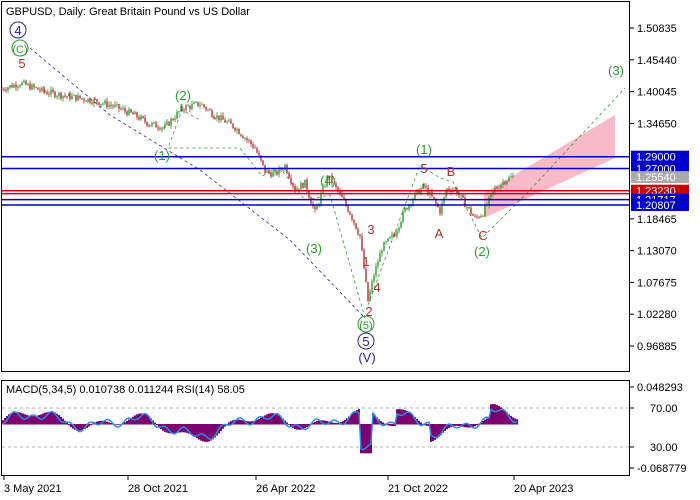 The width and height of the screenshot is (700, 500). I want to click on wave-circle, so click(366, 324).